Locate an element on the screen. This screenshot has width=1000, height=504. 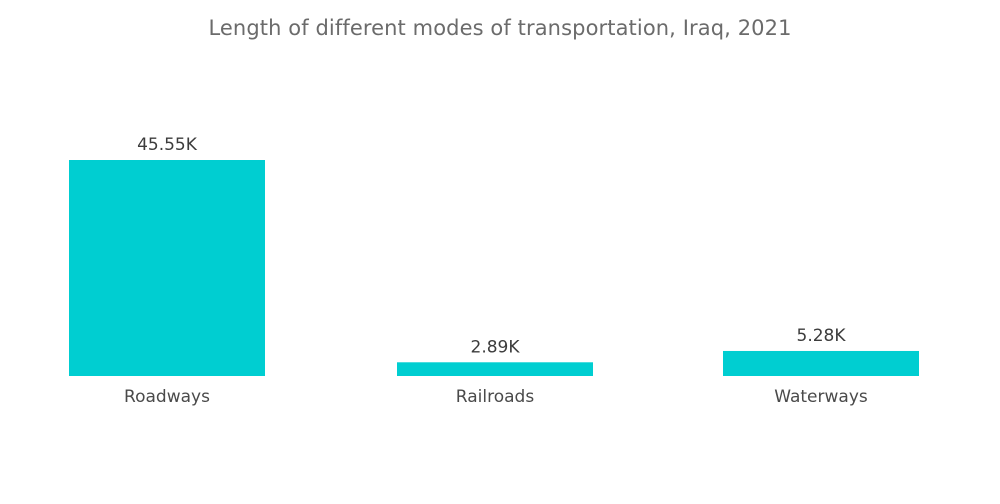
data-label-waterways: 5.28K is located at coordinates (822, 336).